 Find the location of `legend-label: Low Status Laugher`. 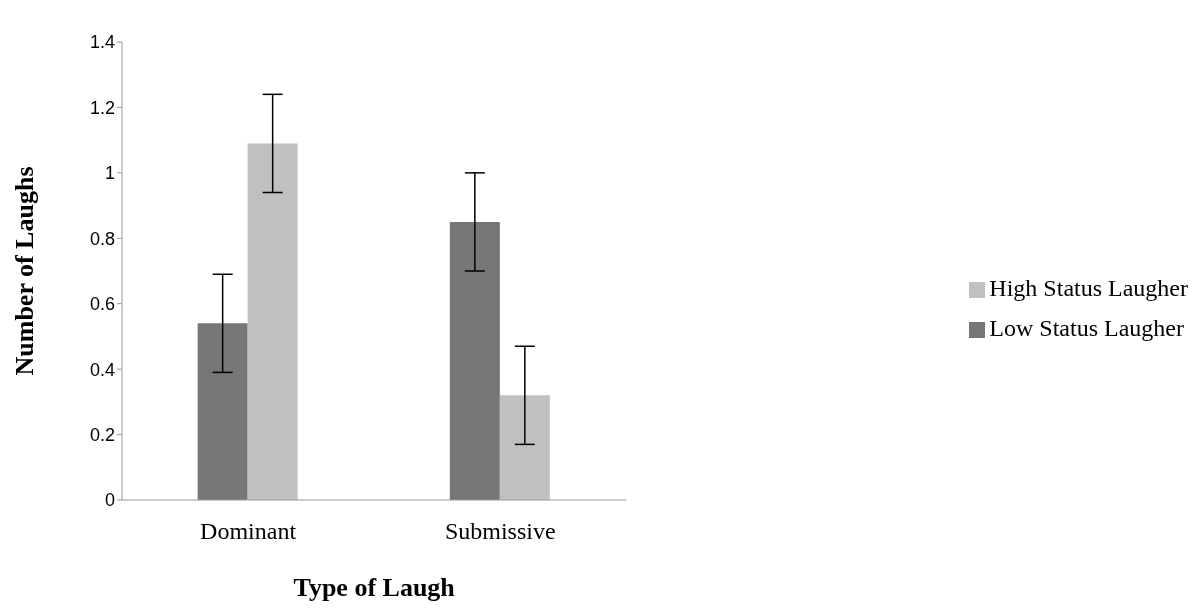

legend-label: Low Status Laugher is located at coordinates (1086, 328).